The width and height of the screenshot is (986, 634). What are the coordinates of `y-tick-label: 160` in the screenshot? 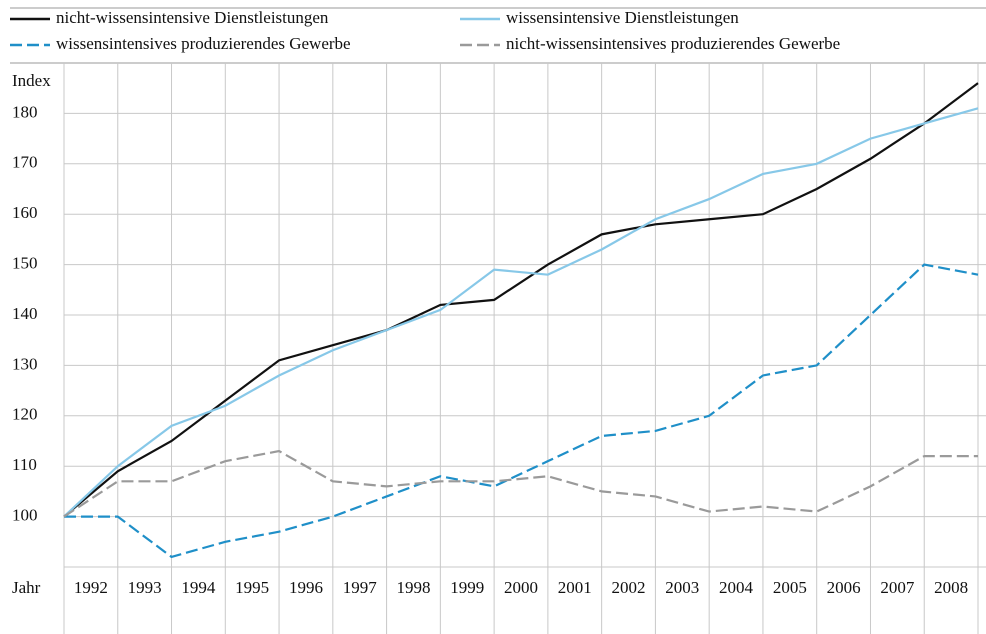 It's located at (25, 212).